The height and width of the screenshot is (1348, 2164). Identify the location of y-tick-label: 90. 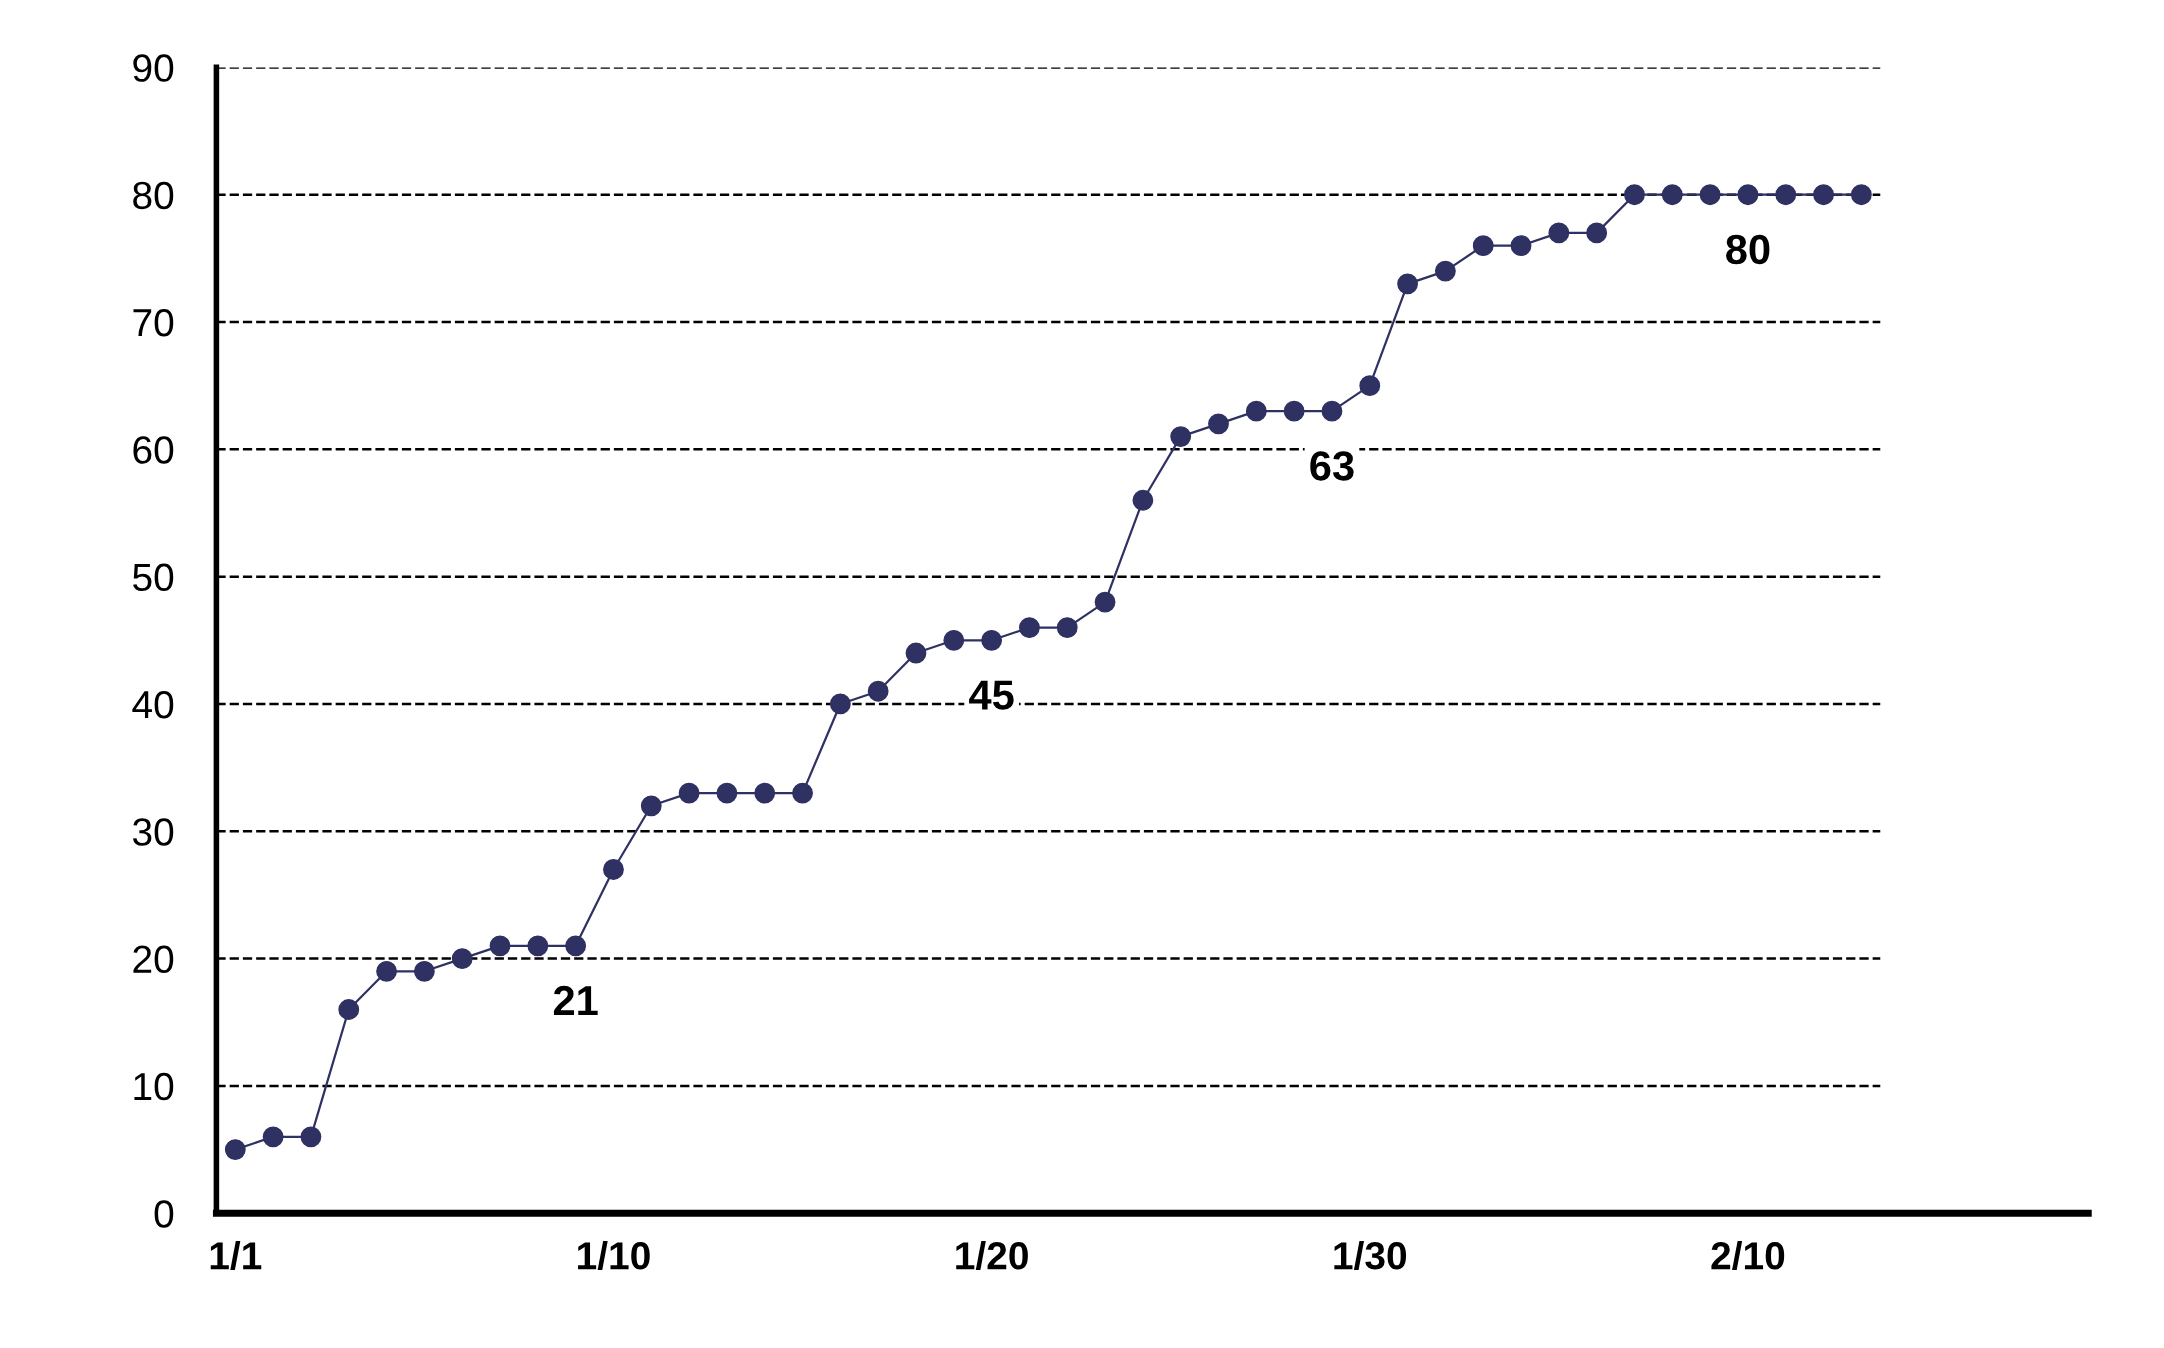
(153, 68).